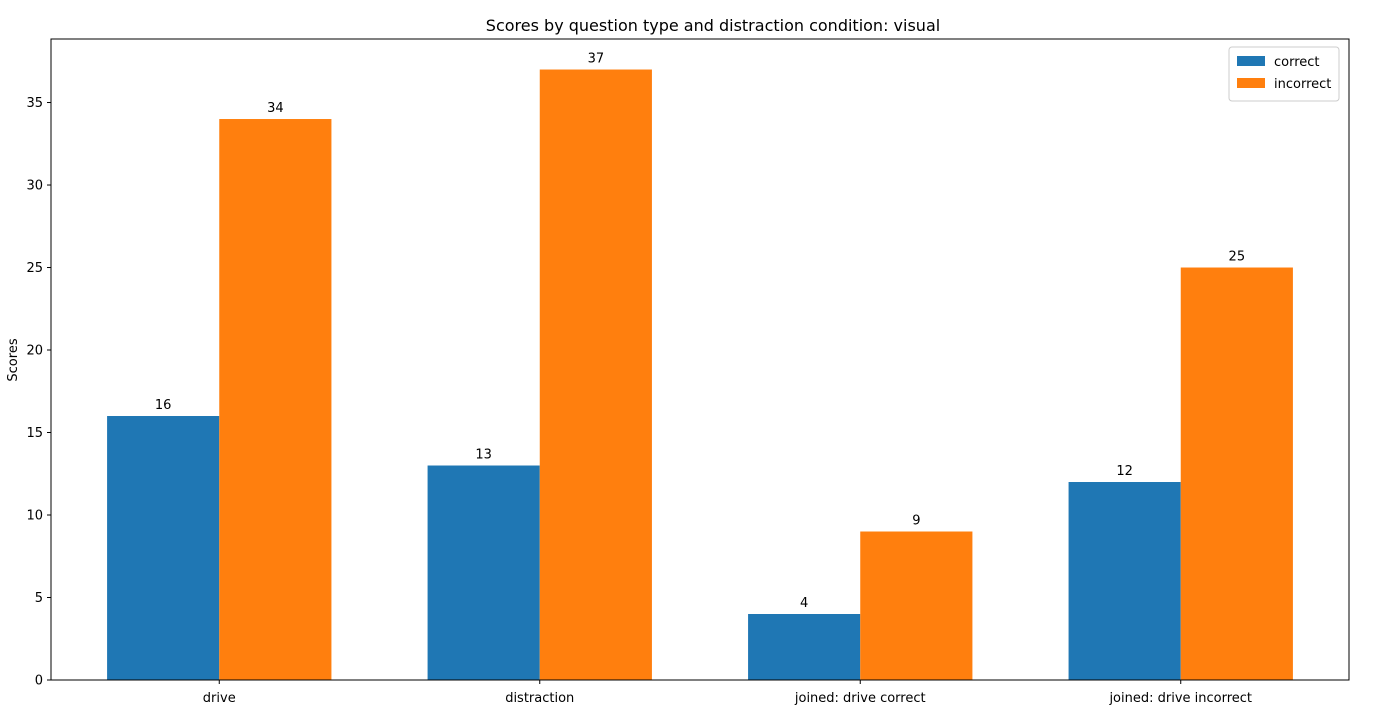 This screenshot has height=711, width=1377. What do you see at coordinates (596, 59) in the screenshot?
I see `value-label-incorrect-1: 37` at bounding box center [596, 59].